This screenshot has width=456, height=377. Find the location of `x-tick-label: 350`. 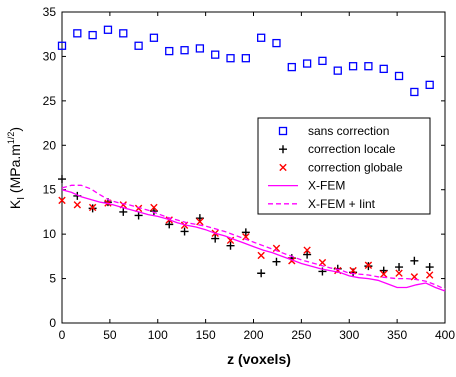

x-tick-label: 350 is located at coordinates (397, 335).